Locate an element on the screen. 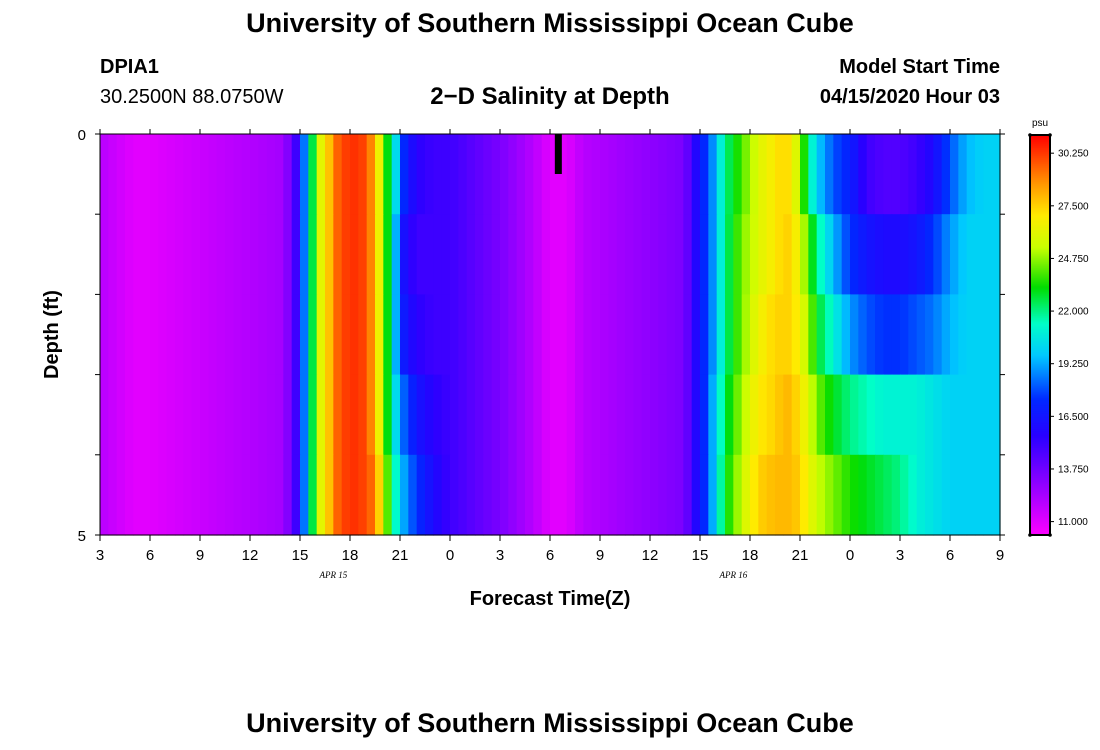 The width and height of the screenshot is (1100, 750). colorbar-corner-dot is located at coordinates (1030, 535).